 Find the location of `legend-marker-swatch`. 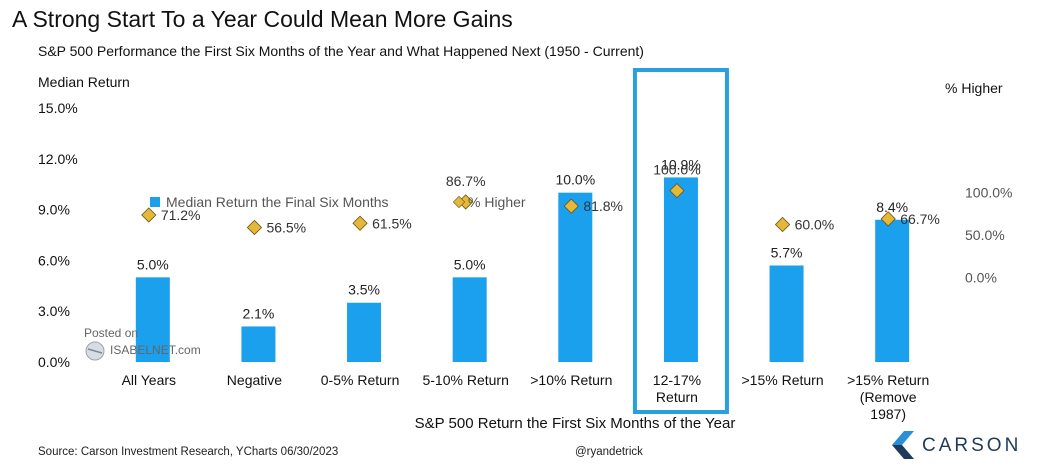

legend-marker-swatch is located at coordinates (459, 202).